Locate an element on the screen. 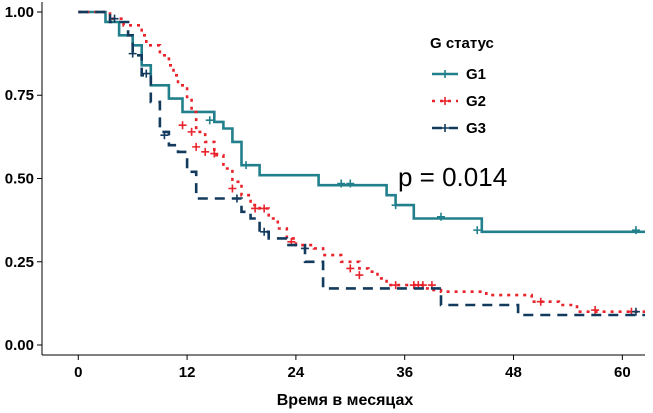  legend-label-g3: G3 is located at coordinates (476, 128).